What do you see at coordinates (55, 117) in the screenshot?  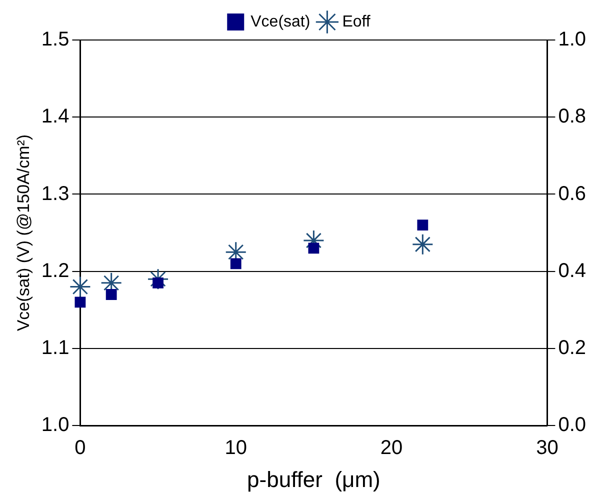 I see `y-tick-label: 1.4` at bounding box center [55, 117].